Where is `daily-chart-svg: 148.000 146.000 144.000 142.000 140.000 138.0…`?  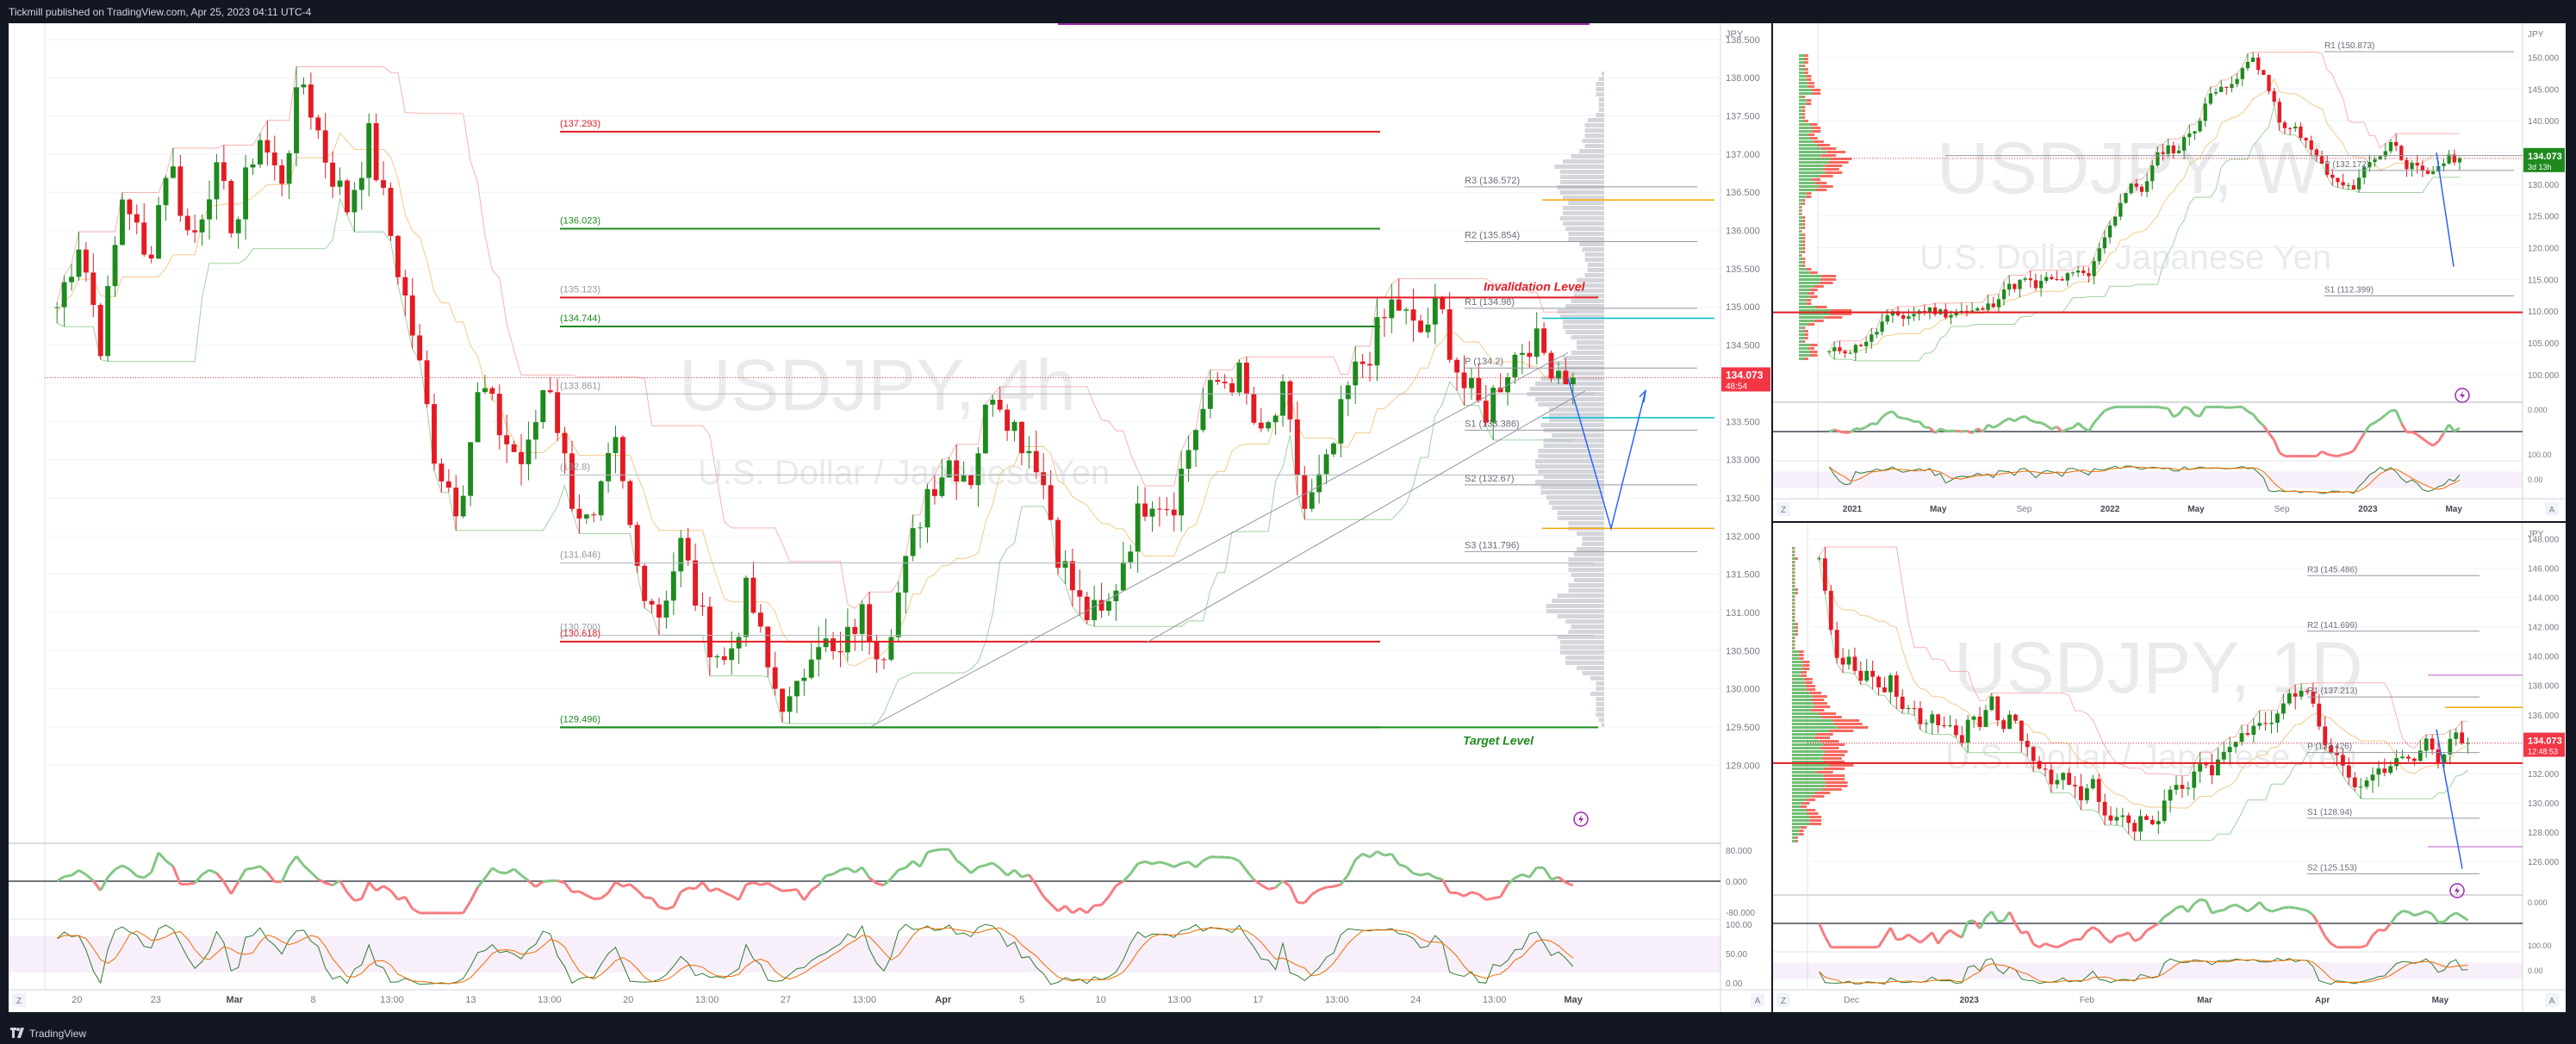
daily-chart-svg: 148.000 146.000 144.000 142.000 140.000 138.0… is located at coordinates (2170, 767).